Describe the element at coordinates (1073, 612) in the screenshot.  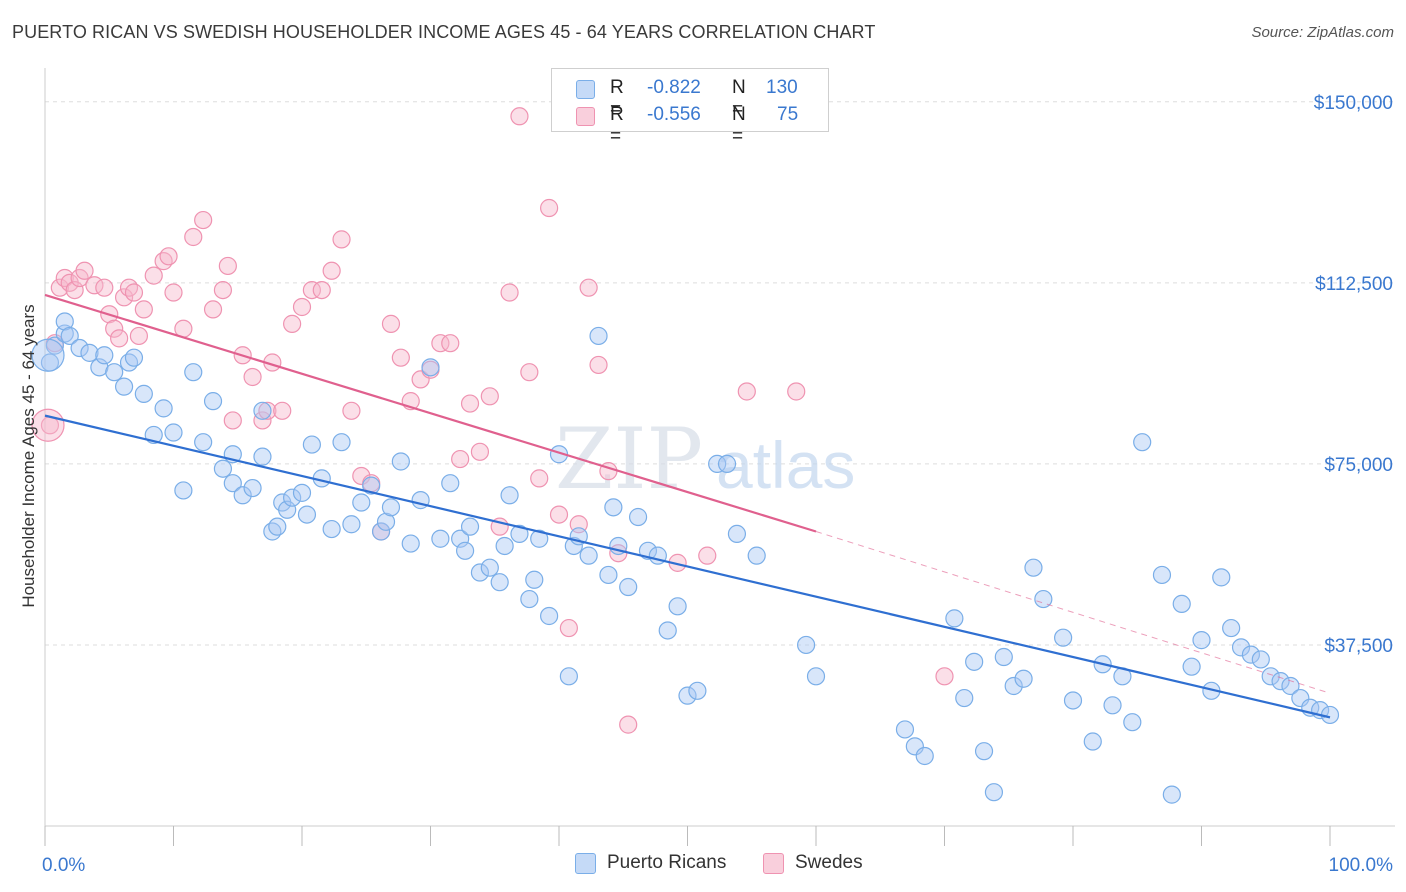
I see `swedes-trend-extension` at that location.